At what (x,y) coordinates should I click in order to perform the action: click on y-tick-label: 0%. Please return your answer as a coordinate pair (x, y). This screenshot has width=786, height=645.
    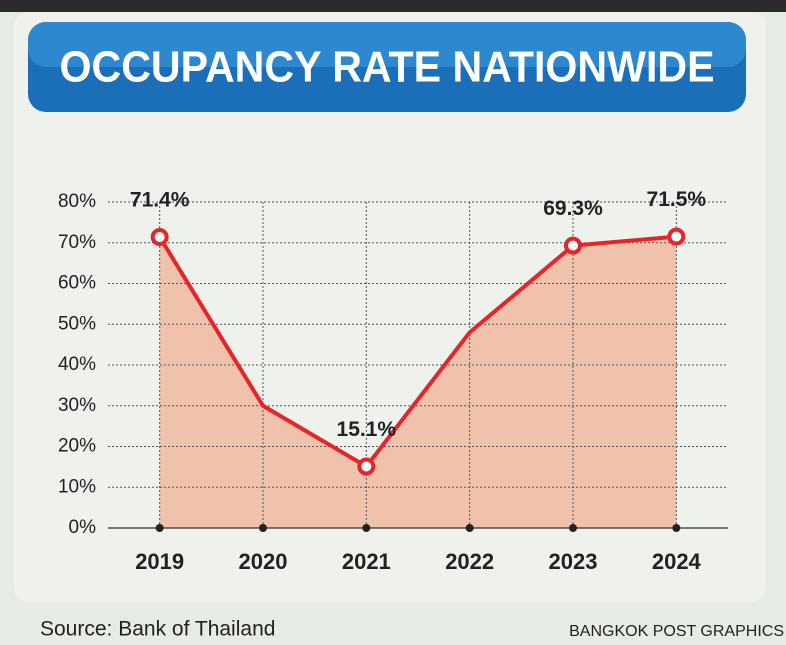
    Looking at the image, I should click on (83, 527).